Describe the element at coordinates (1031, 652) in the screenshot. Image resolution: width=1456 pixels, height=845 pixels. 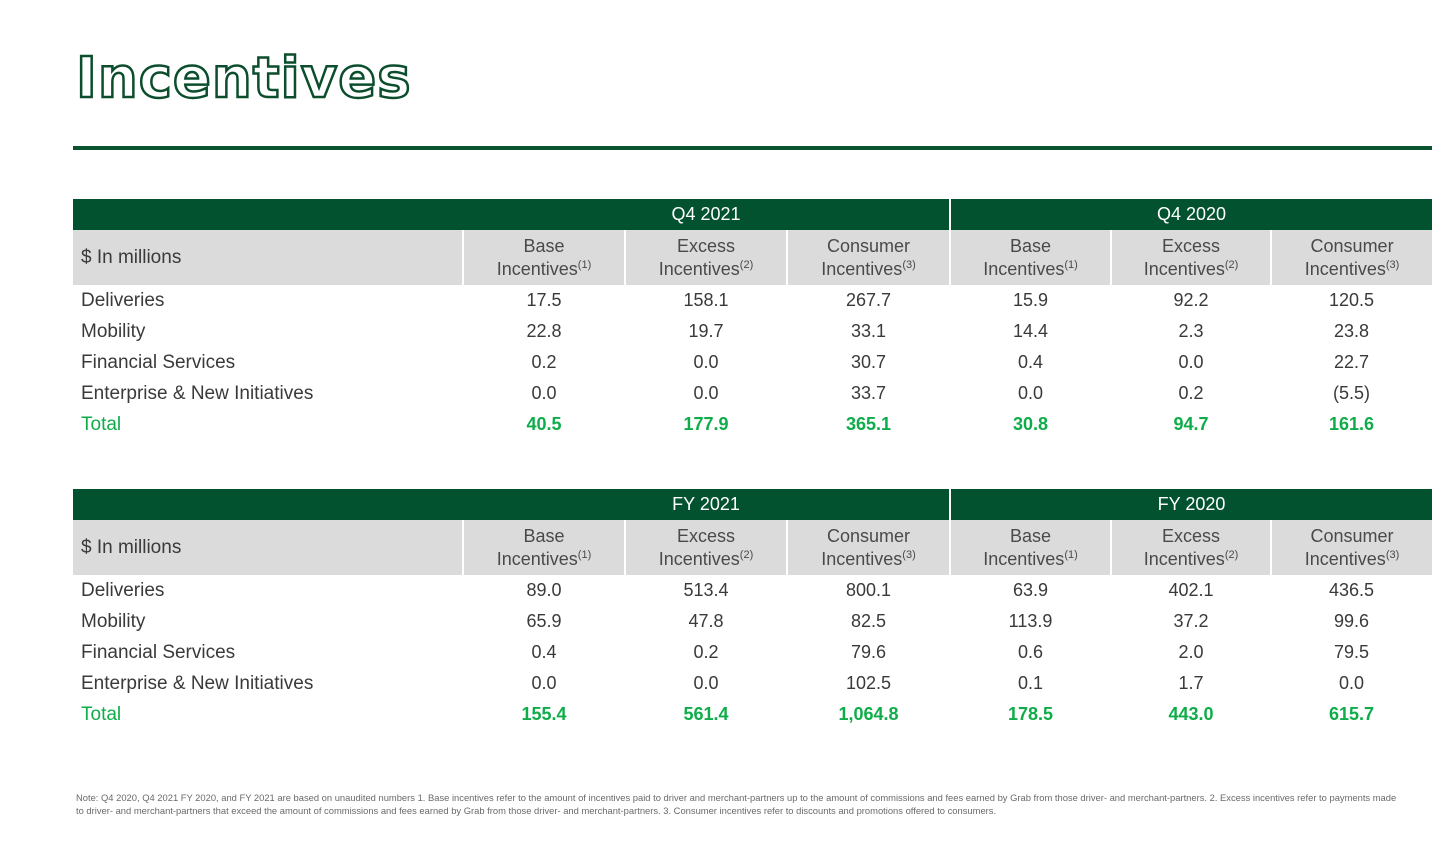
I see `value-cell: 0.6` at that location.